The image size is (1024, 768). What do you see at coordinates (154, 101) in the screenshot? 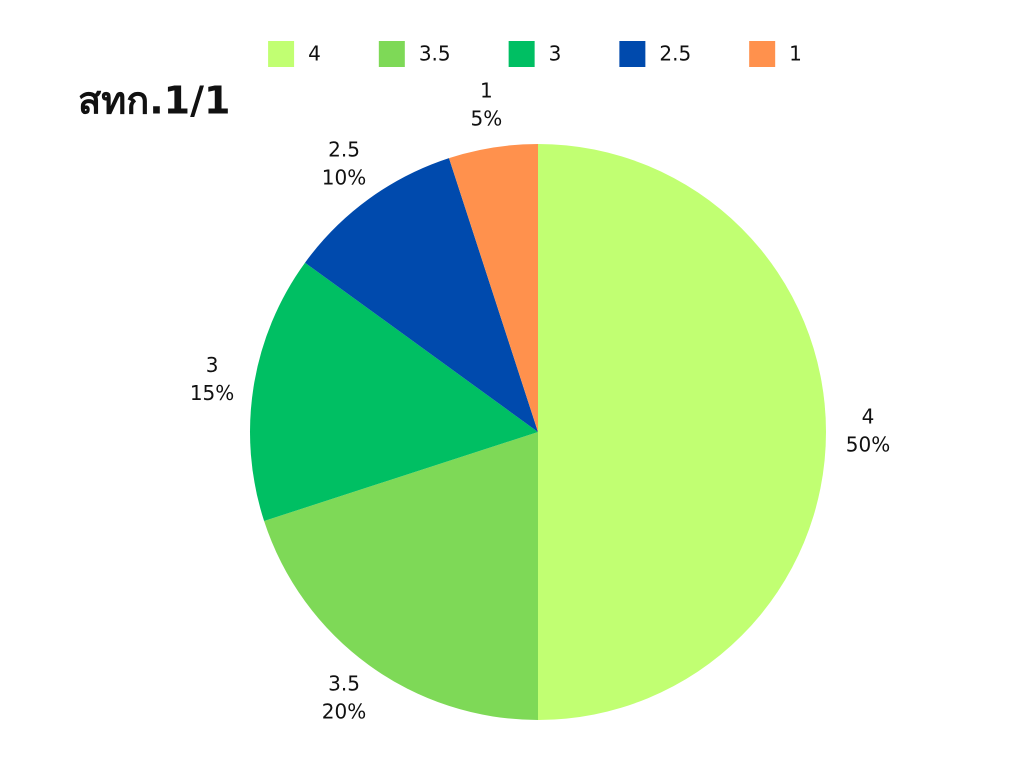
I see `chart-title: สทก.1/1` at bounding box center [154, 101].